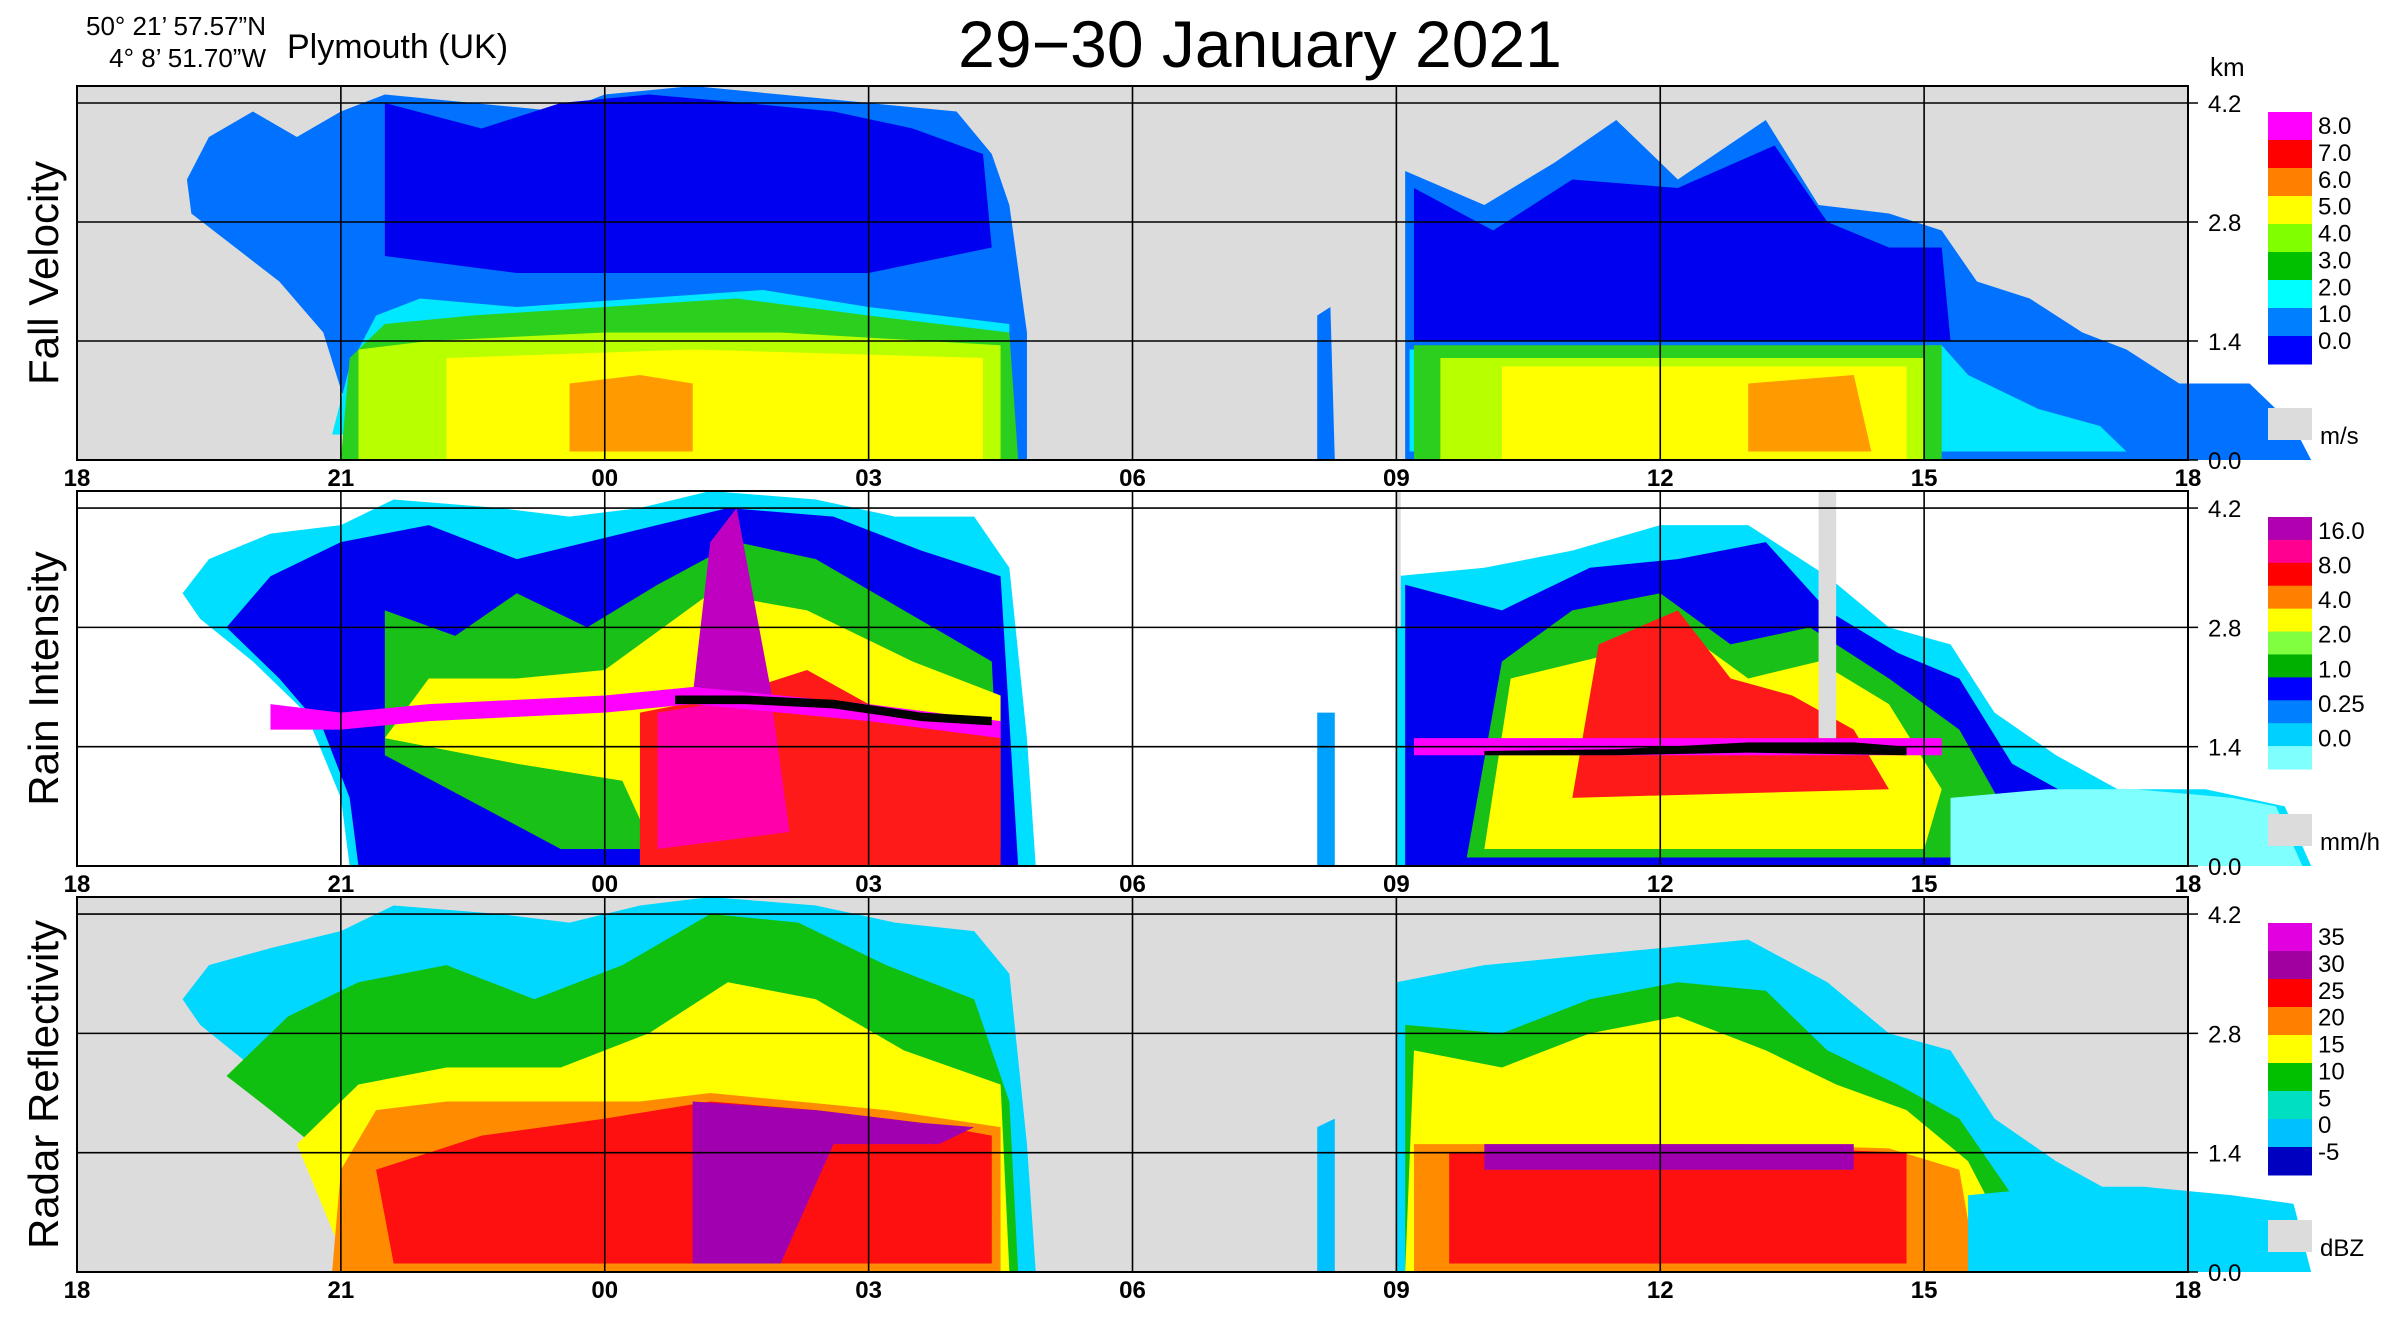  What do you see at coordinates (2331, 1018) in the screenshot?
I see `colorbar-label: 20` at bounding box center [2331, 1018].